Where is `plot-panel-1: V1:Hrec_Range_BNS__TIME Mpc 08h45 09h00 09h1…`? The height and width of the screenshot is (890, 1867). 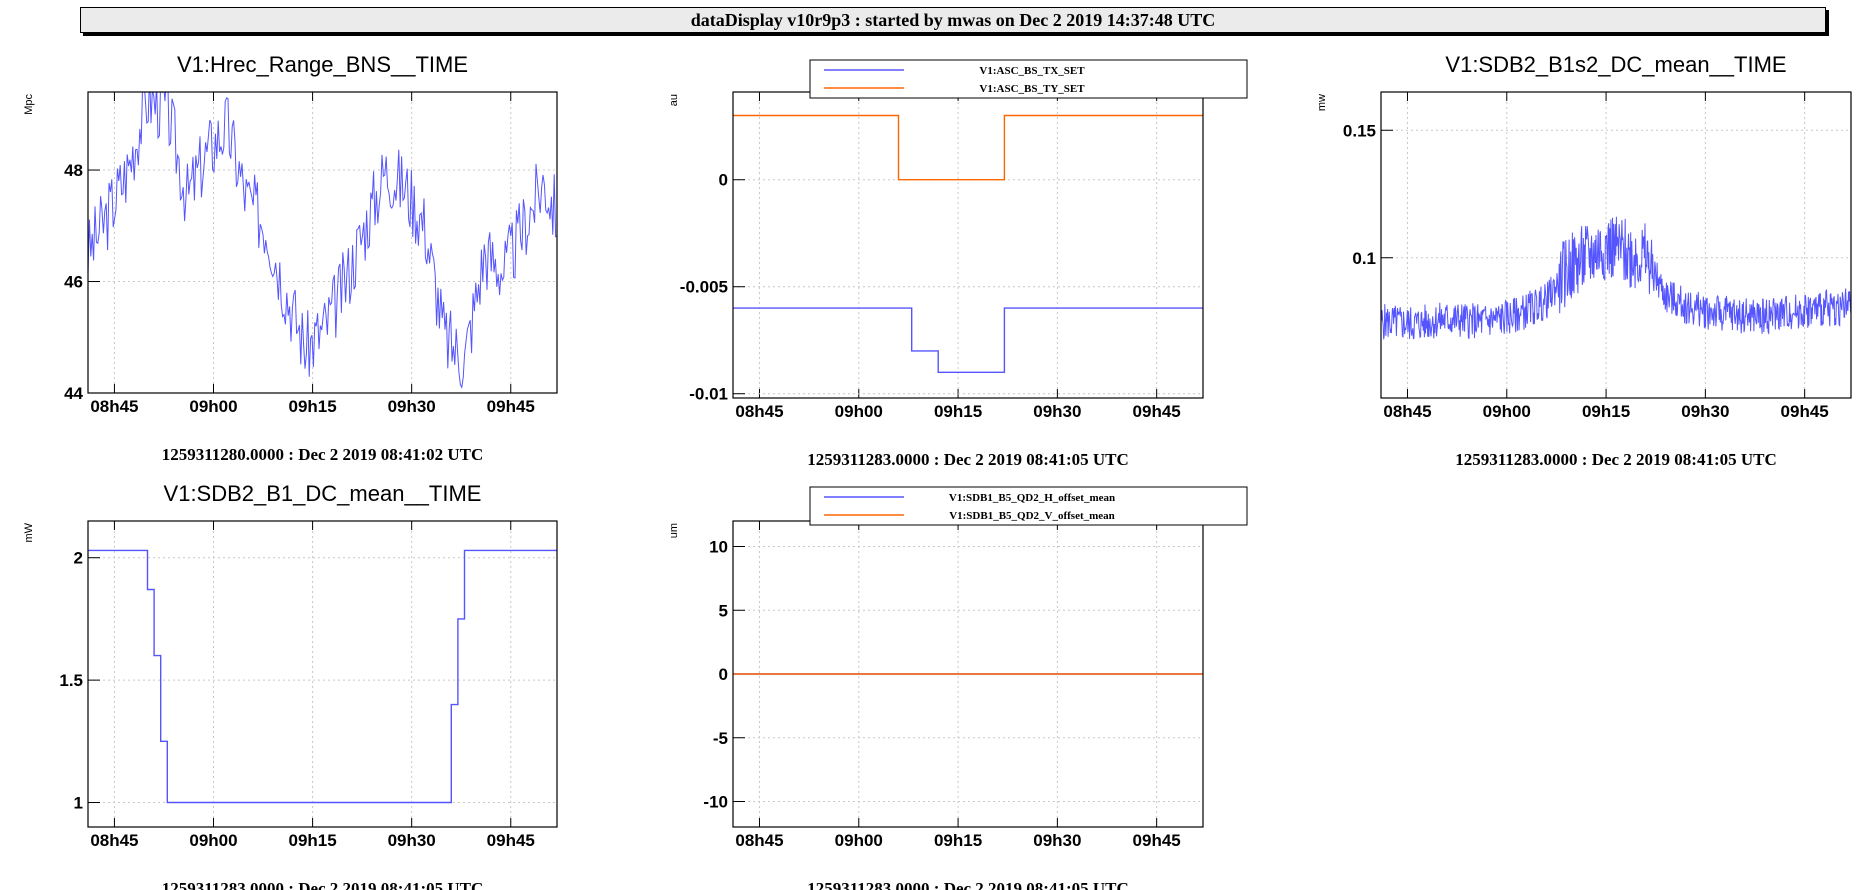 plot-panel-1: V1:Hrec_Range_BNS__TIME Mpc 08h45 09h00 09h1… is located at coordinates (290, 258).